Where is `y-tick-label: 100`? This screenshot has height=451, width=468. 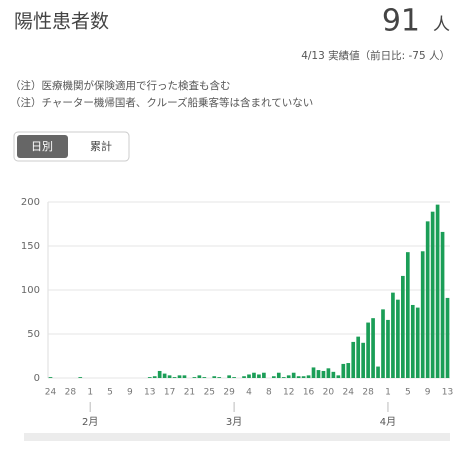 y-tick-label: 100 is located at coordinates (30, 290).